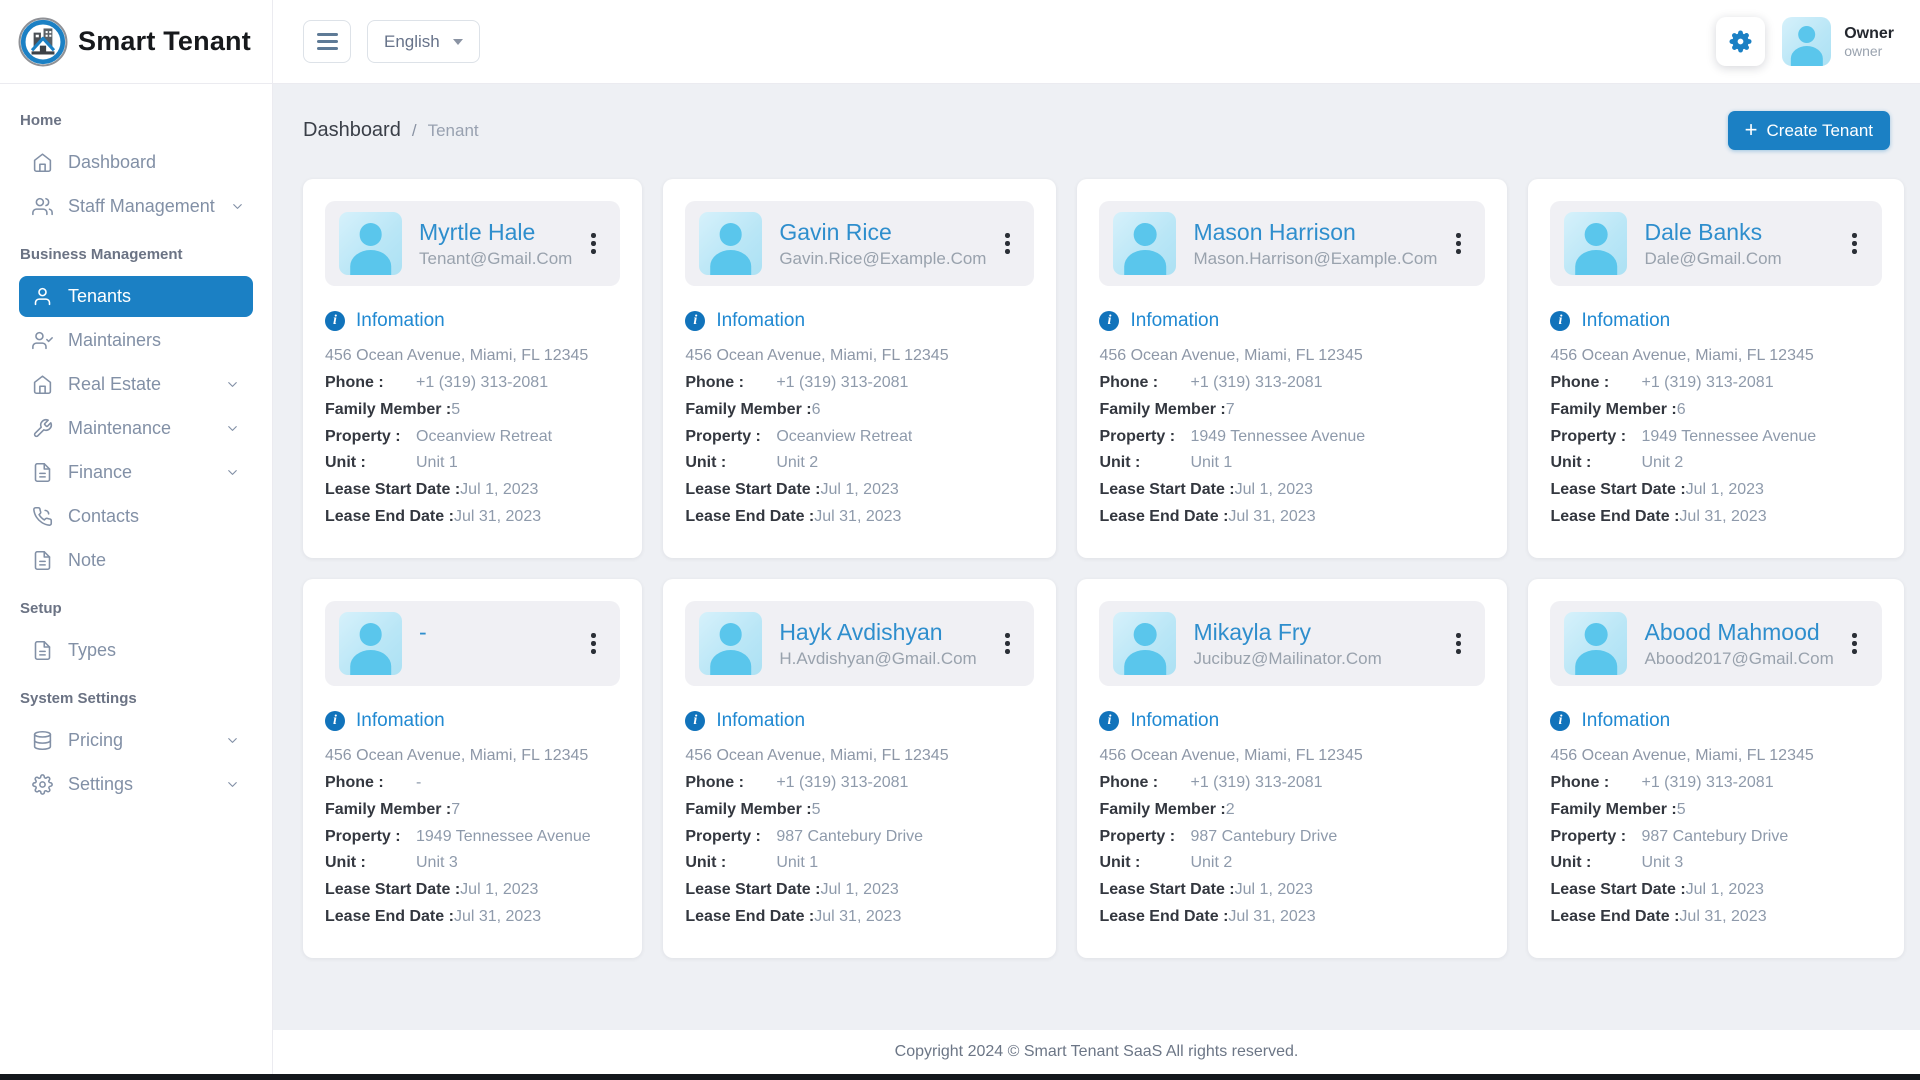 The image size is (1920, 1080). I want to click on detail-row-lease-start: Lease Start Date : Jul 1, 2023, so click(472, 890).